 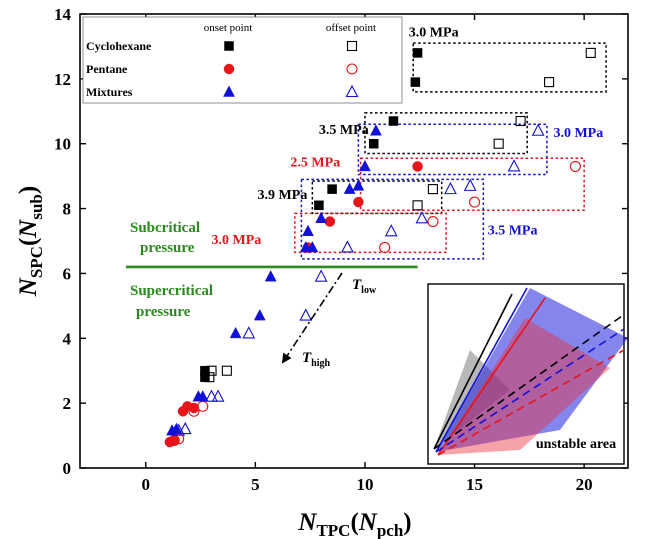 I want to click on supercritical-label: Supercritical, so click(x=171, y=291).